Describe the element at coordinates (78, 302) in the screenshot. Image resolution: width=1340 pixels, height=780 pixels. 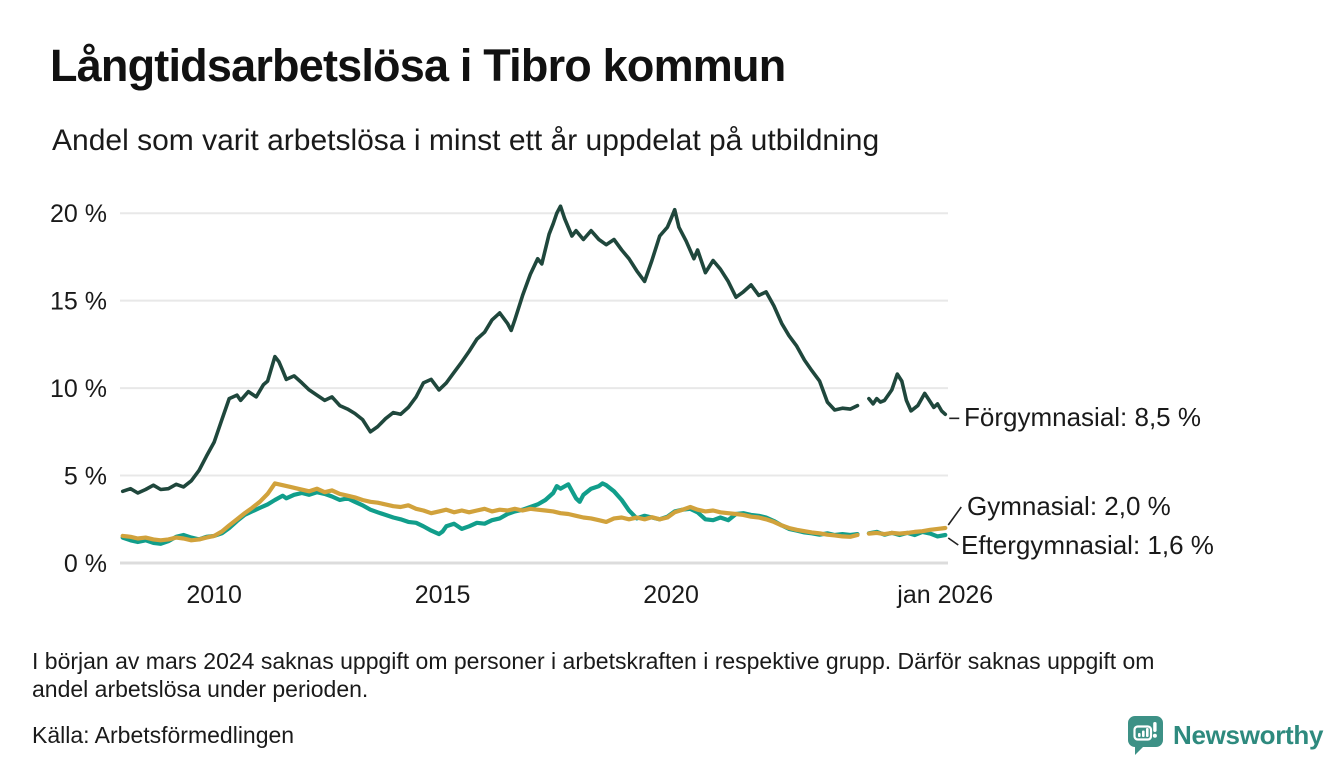
I see `y-tick-label: 15 %` at that location.